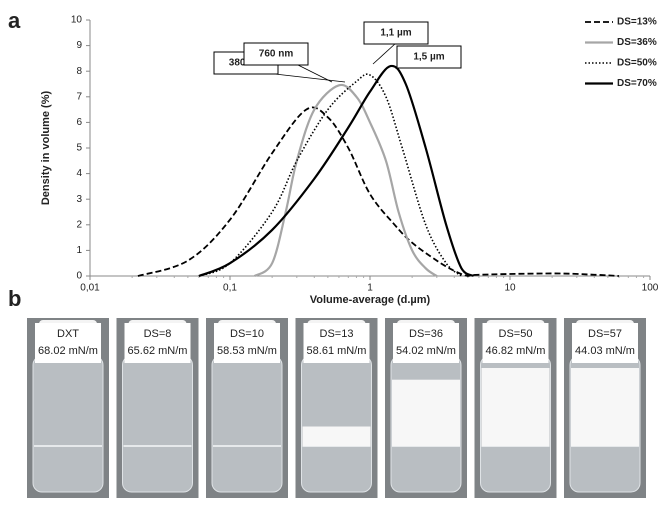  Describe the element at coordinates (79, 224) in the screenshot. I see `y-tick-label: 2` at that location.